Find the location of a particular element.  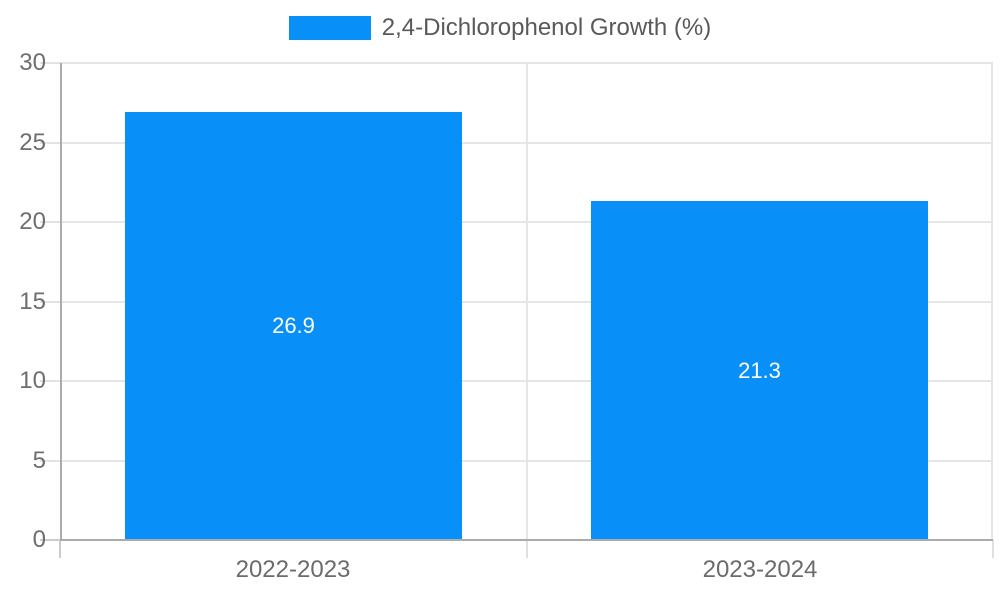

x-tick-label: 2022-2023 is located at coordinates (293, 569).